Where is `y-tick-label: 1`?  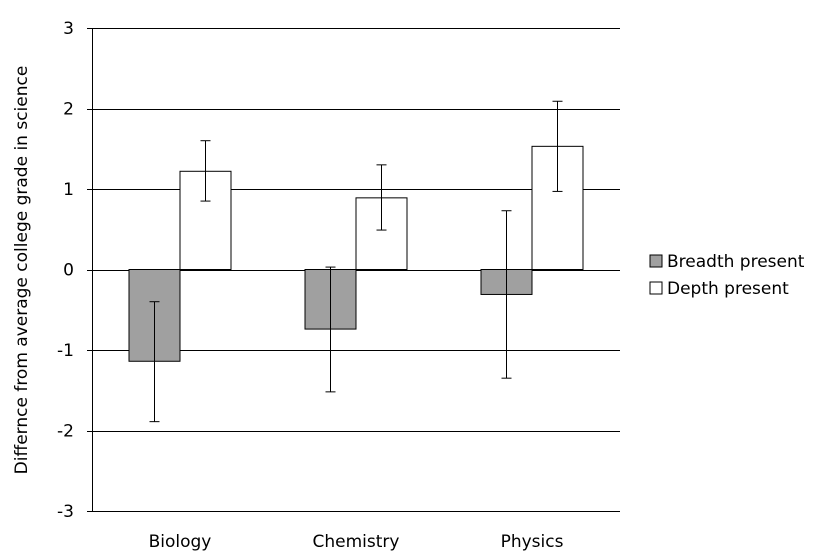
y-tick-label: 1 is located at coordinates (68, 190).